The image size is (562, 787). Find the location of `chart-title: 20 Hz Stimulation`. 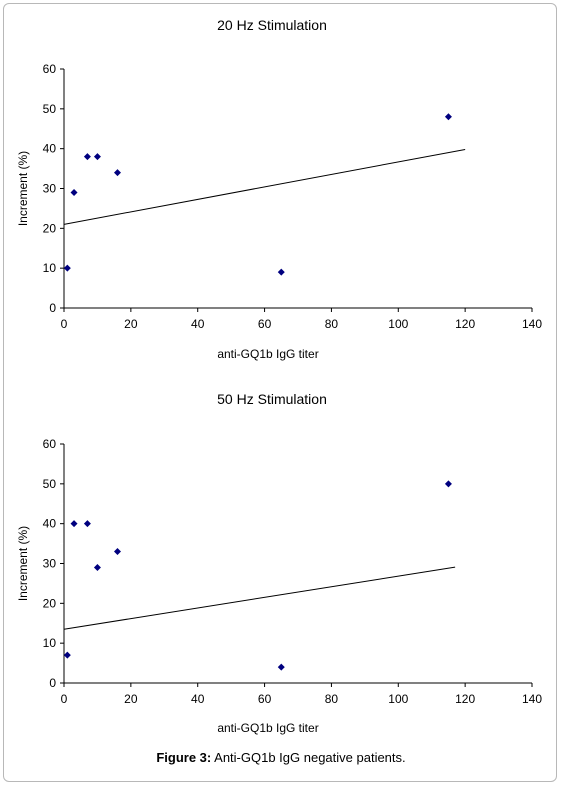

chart-title: 20 Hz Stimulation is located at coordinates (272, 25).